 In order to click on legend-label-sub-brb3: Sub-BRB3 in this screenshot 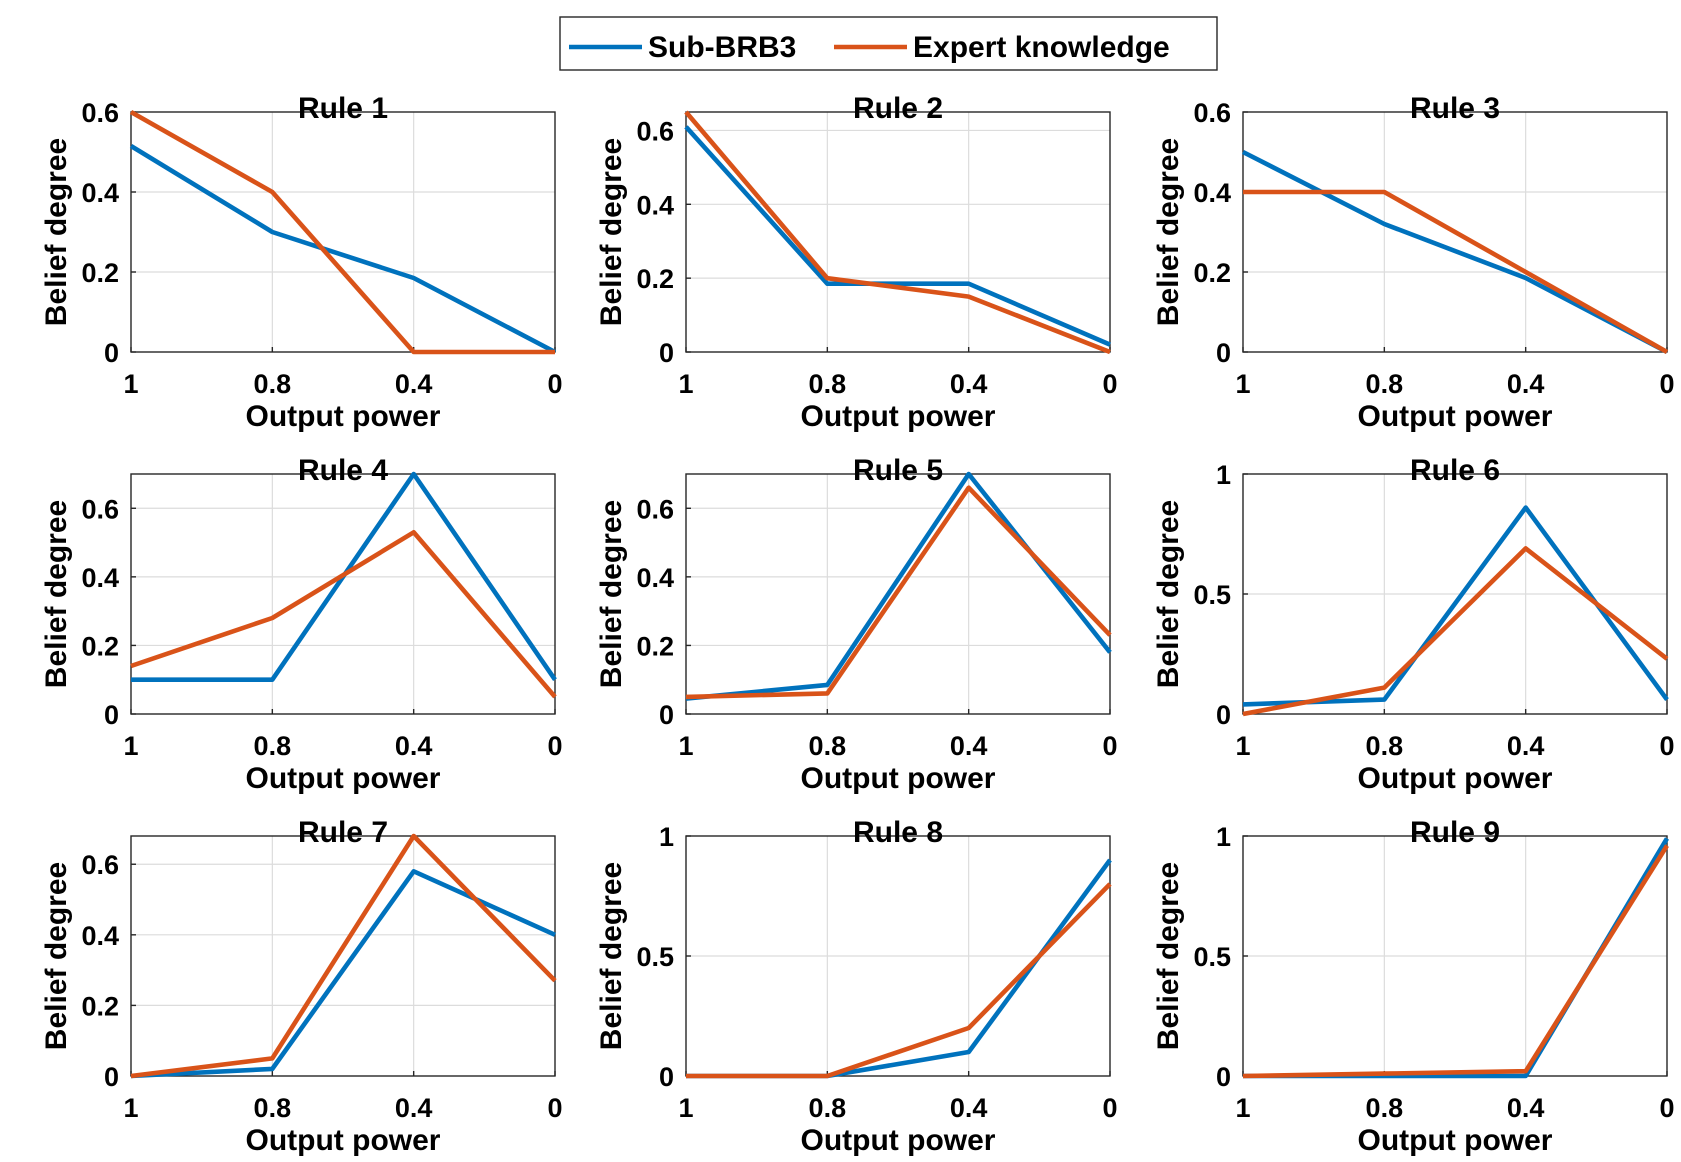, I will do `click(722, 47)`.